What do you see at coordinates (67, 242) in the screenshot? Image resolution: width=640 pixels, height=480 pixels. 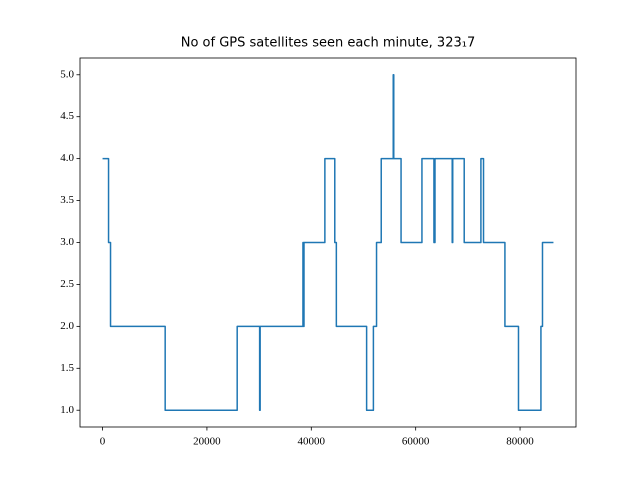 I see `y-tick-label: 3.0` at bounding box center [67, 242].